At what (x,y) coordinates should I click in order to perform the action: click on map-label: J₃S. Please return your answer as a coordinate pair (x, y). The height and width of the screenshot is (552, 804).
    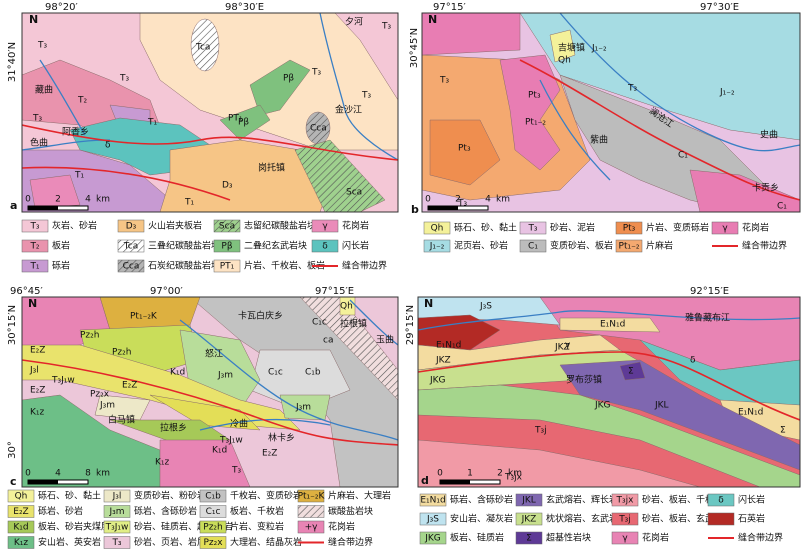
    Looking at the image, I should click on (485, 307).